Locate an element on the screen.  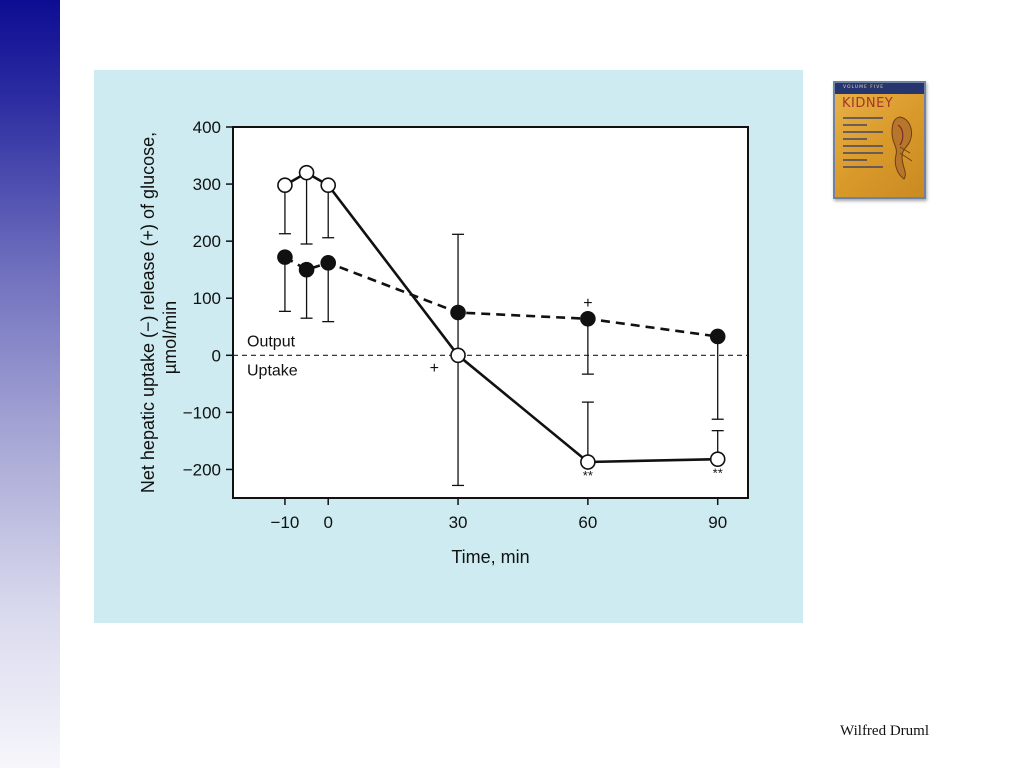
book-cover-band: VOLUME FIVE is located at coordinates (879, 88).